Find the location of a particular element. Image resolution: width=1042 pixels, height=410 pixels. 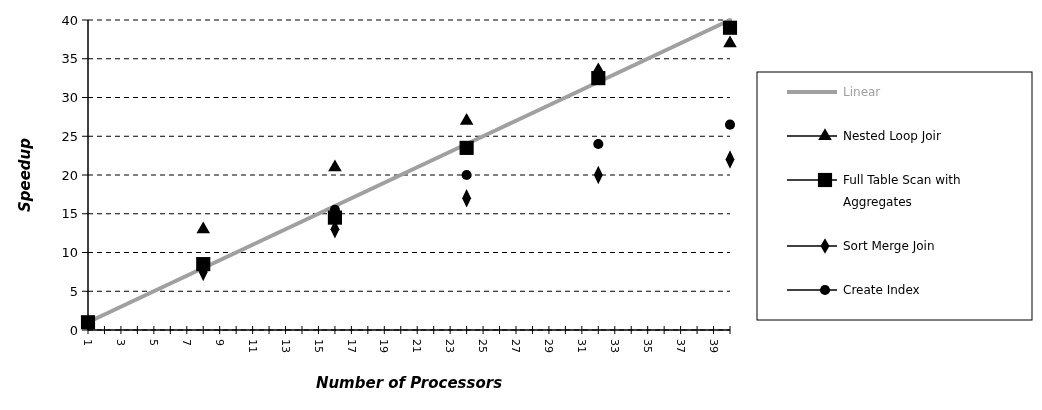

legend-label: Linear is located at coordinates (862, 92).